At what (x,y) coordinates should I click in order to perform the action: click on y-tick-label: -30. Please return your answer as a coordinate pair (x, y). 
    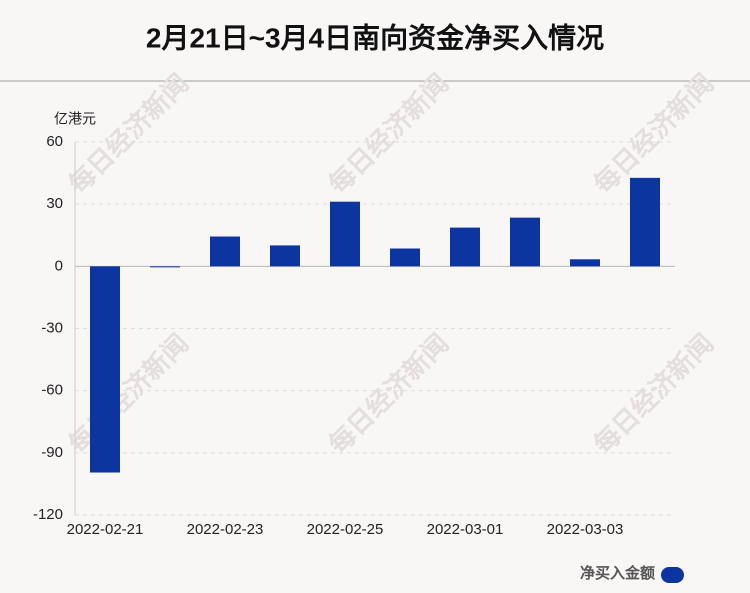
    Looking at the image, I should click on (52, 327).